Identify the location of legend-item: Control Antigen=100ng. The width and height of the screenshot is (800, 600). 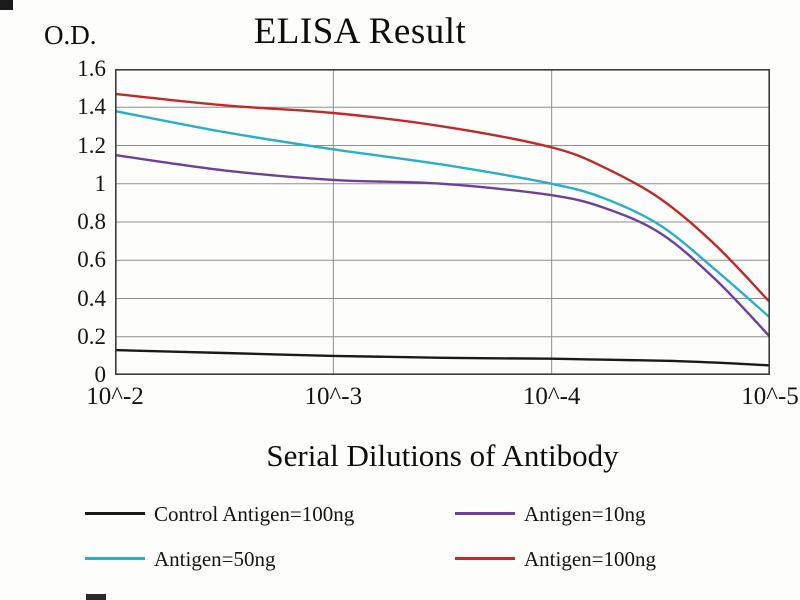
(219, 514).